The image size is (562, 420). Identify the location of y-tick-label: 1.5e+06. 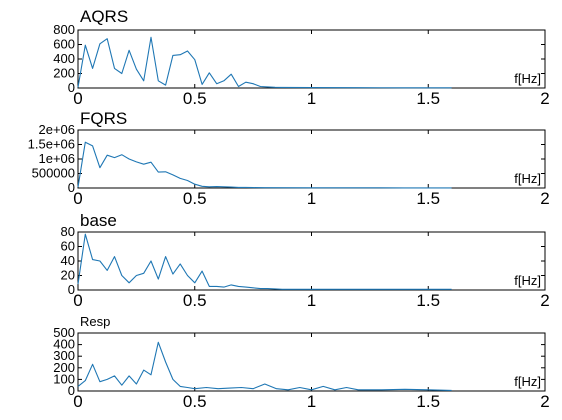
(51, 144).